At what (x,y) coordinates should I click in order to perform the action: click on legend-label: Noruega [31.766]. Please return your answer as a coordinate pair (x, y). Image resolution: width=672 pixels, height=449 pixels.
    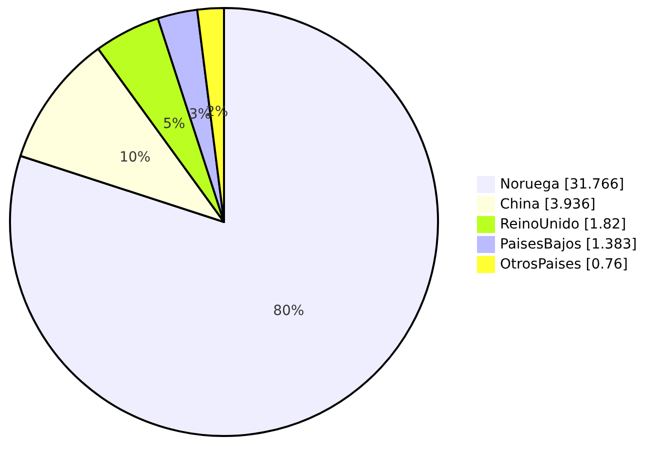
    Looking at the image, I should click on (562, 184).